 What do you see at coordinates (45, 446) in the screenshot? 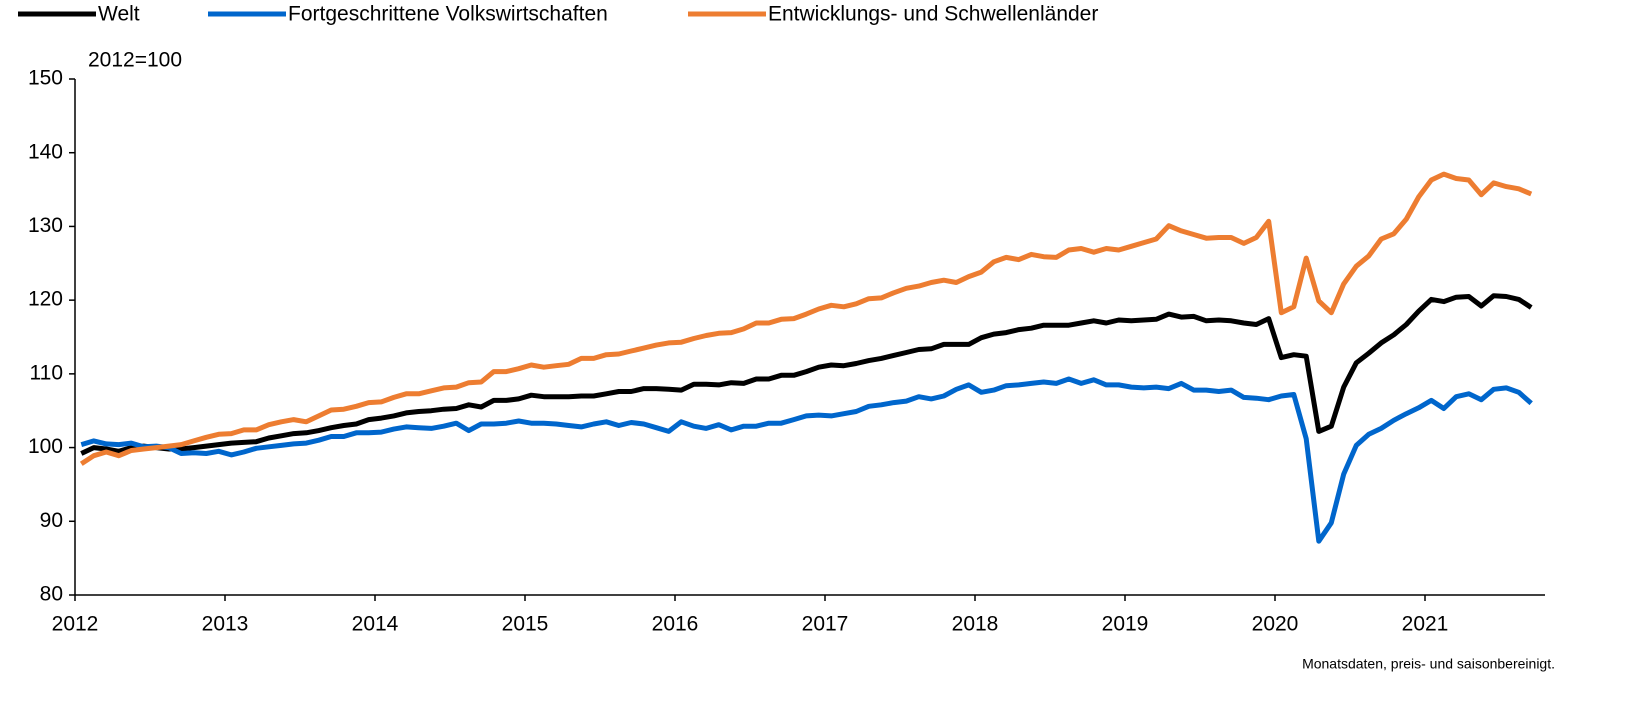
I see `y-tick-label: 100` at bounding box center [45, 446].